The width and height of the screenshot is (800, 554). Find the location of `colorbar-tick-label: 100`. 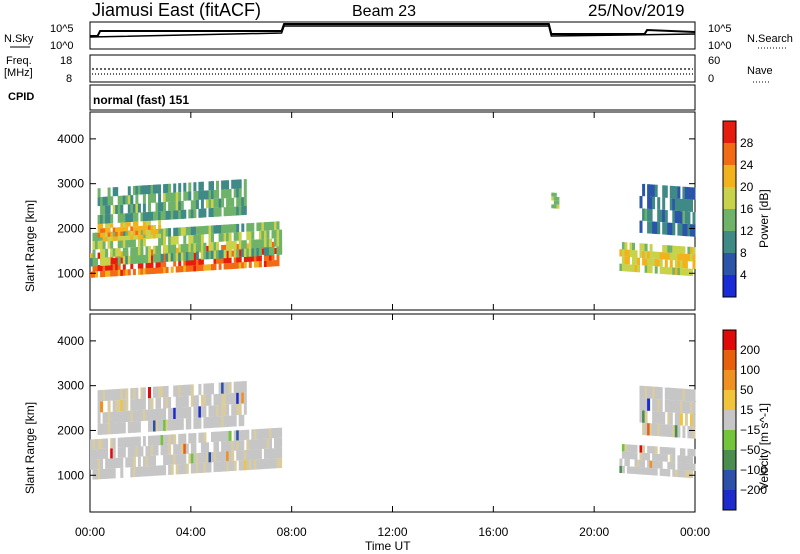

colorbar-tick-label: 100 is located at coordinates (750, 370).